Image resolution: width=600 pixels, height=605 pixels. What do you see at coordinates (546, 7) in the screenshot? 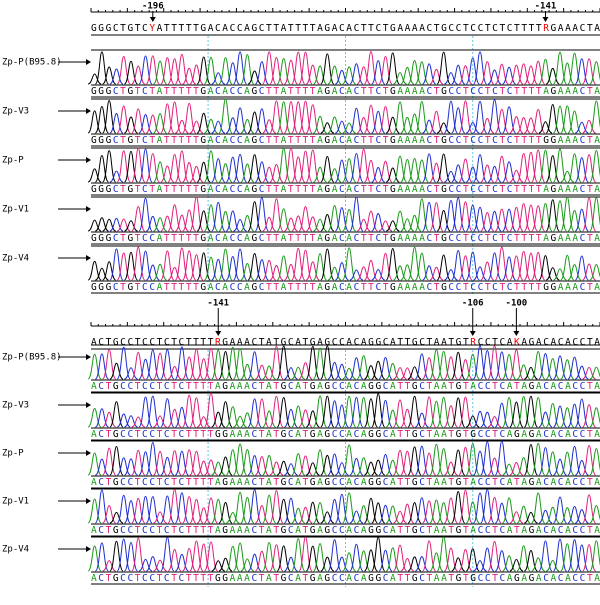
I see `position-label: -141` at bounding box center [546, 7].